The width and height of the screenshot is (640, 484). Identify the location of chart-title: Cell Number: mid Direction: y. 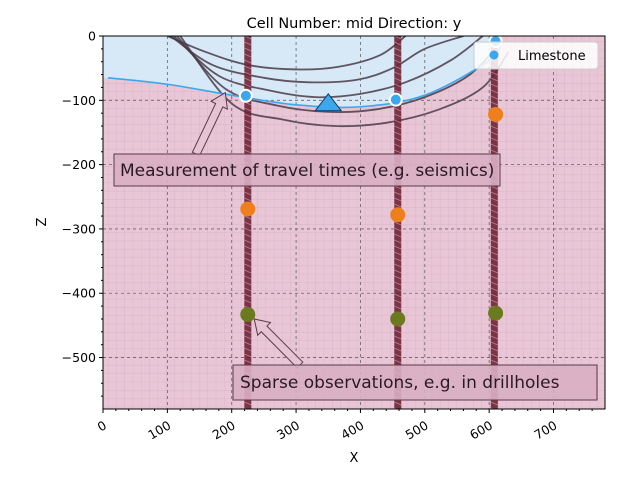
(354, 24).